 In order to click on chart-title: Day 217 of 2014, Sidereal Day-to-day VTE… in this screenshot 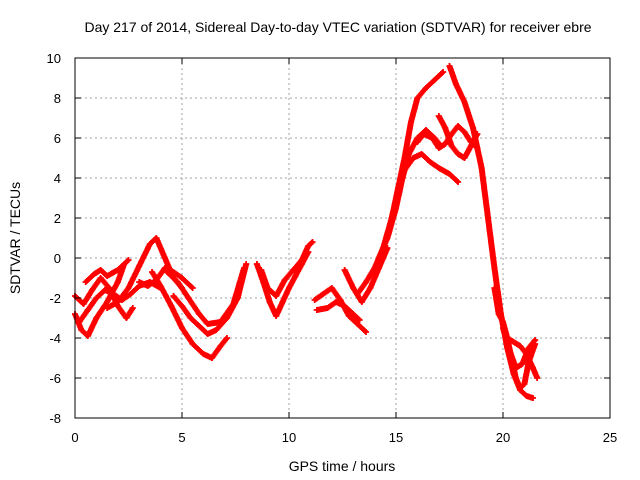, I will do `click(337, 27)`.